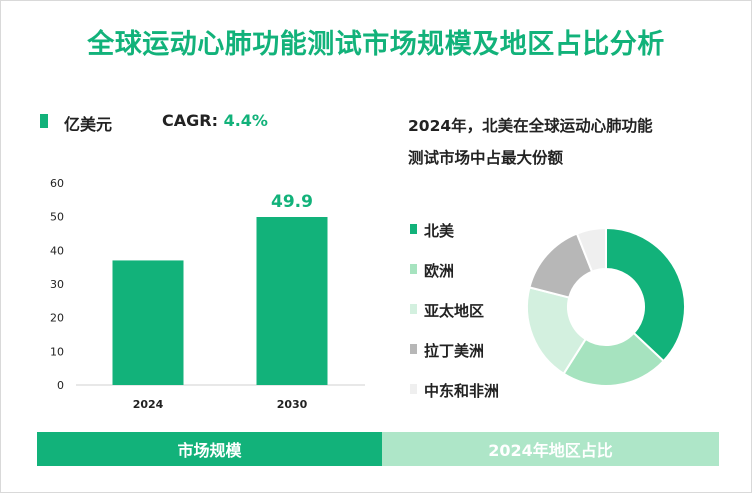 This screenshot has width=752, height=493. I want to click on cagr-text: CAGR: 4.4%, so click(215, 120).